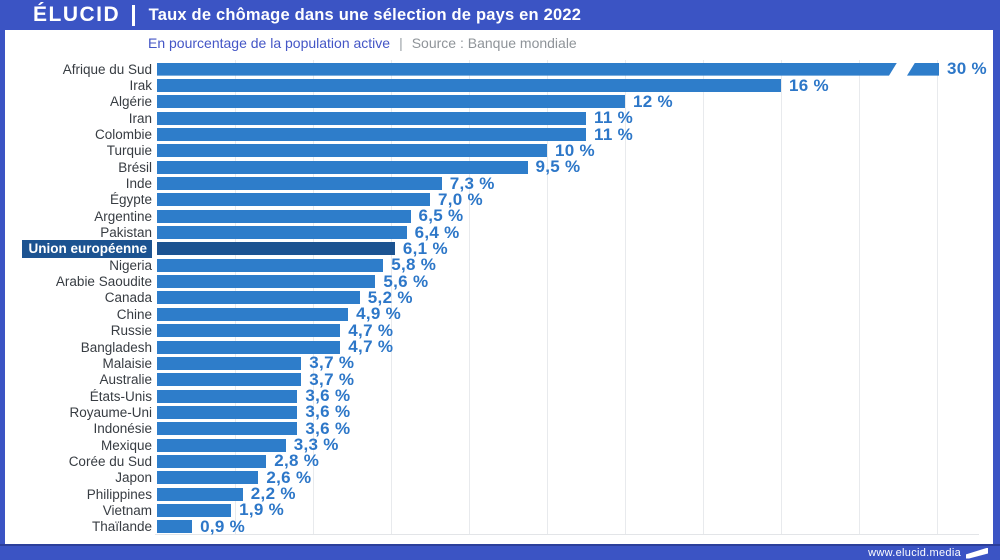 The width and height of the screenshot is (1000, 560). What do you see at coordinates (130, 102) in the screenshot?
I see `country-label: Algérie` at bounding box center [130, 102].